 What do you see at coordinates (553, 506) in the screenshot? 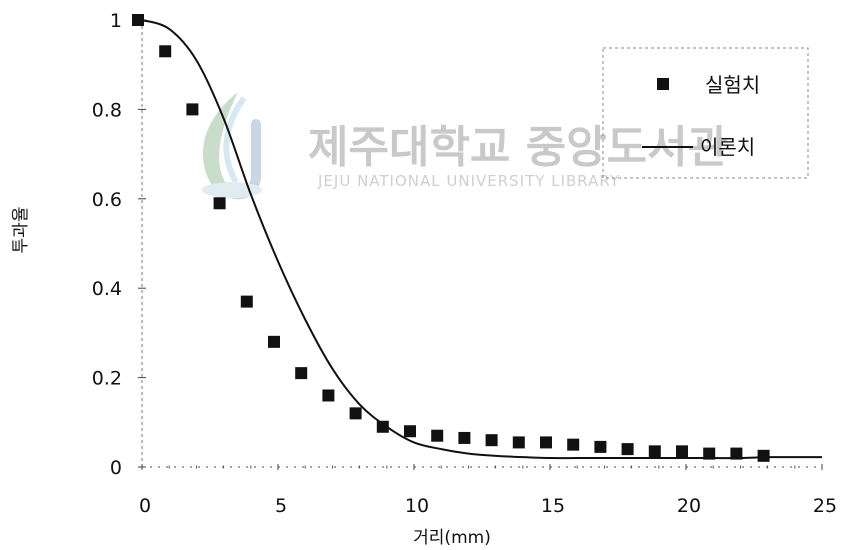
I see `x-tick-label: 15` at bounding box center [553, 506].